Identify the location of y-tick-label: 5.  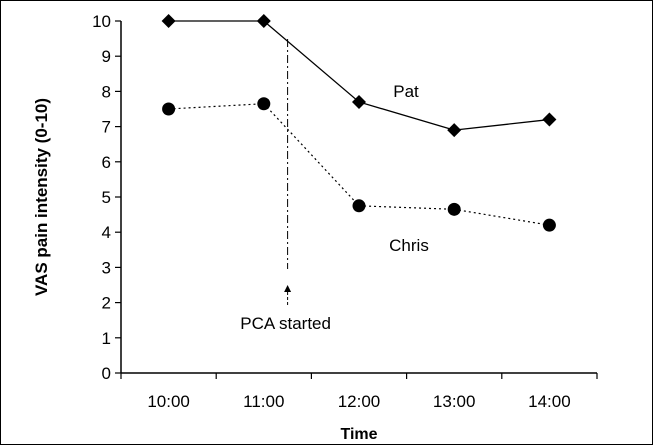
(106, 197).